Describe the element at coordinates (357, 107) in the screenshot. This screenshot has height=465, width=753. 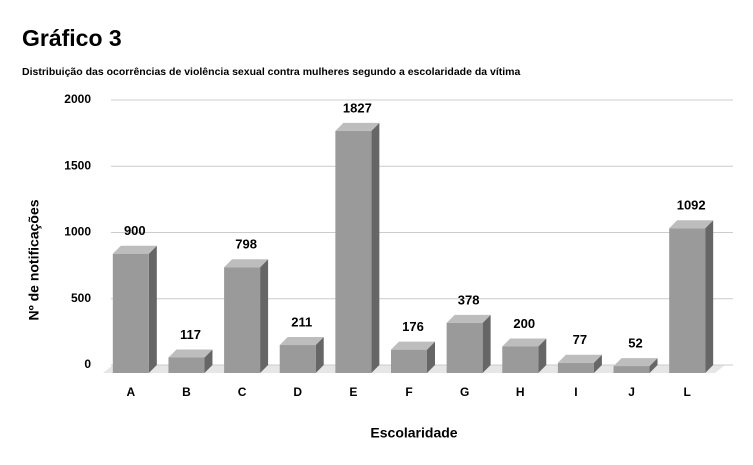
I see `value-label: 1827` at that location.